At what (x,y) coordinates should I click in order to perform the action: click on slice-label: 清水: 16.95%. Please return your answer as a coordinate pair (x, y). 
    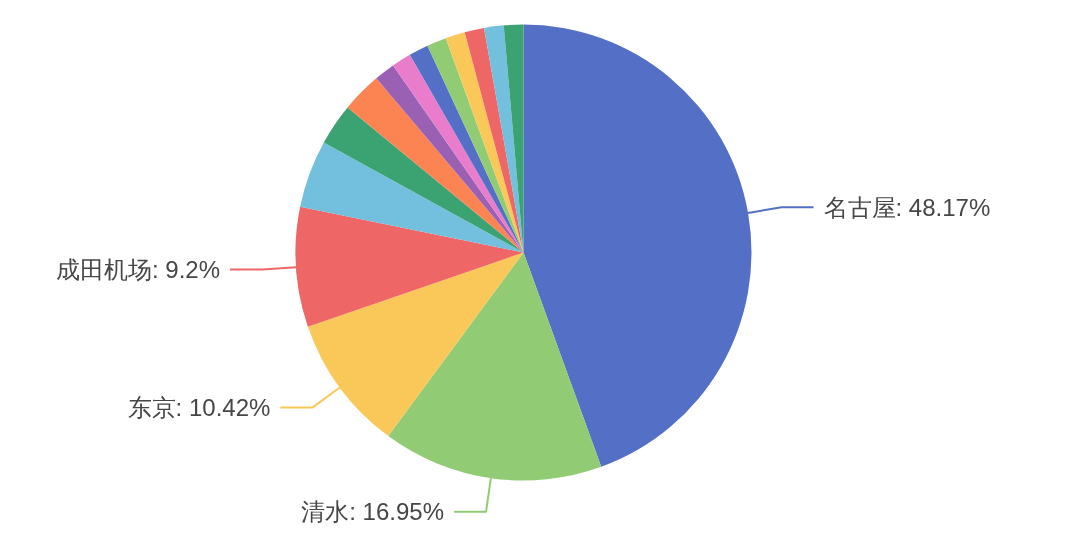
    Looking at the image, I should click on (373, 512).